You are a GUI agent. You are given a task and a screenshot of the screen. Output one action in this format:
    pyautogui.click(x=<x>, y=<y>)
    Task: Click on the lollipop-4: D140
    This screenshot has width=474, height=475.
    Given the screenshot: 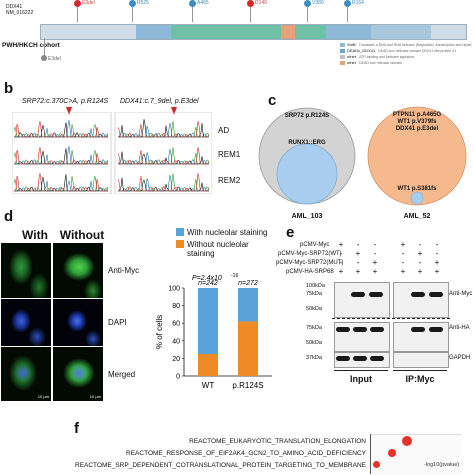 What is the action you would take?
    pyautogui.click(x=256, y=11)
    